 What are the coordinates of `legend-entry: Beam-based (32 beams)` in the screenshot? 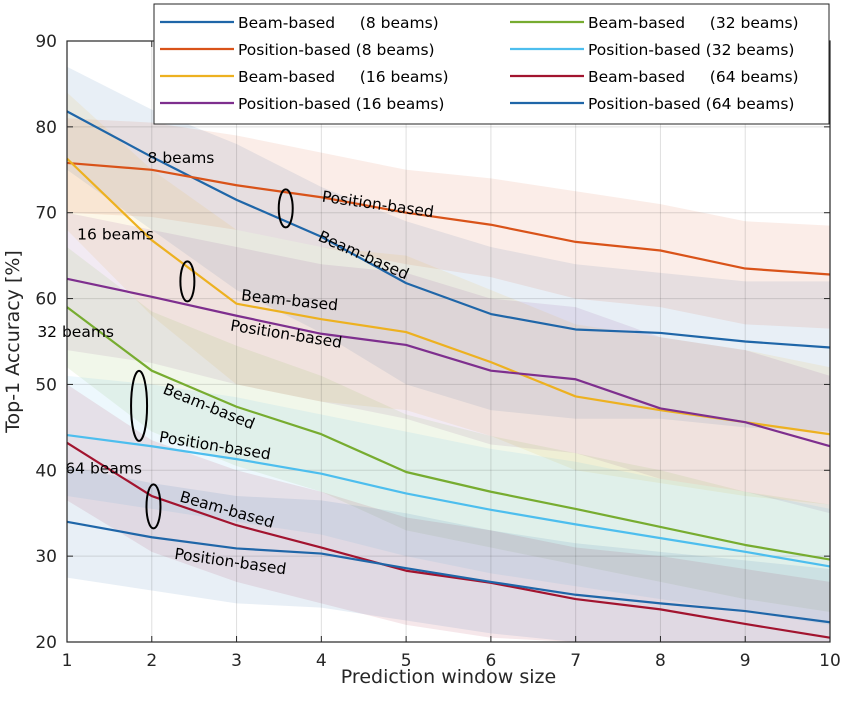 It's located at (693, 23).